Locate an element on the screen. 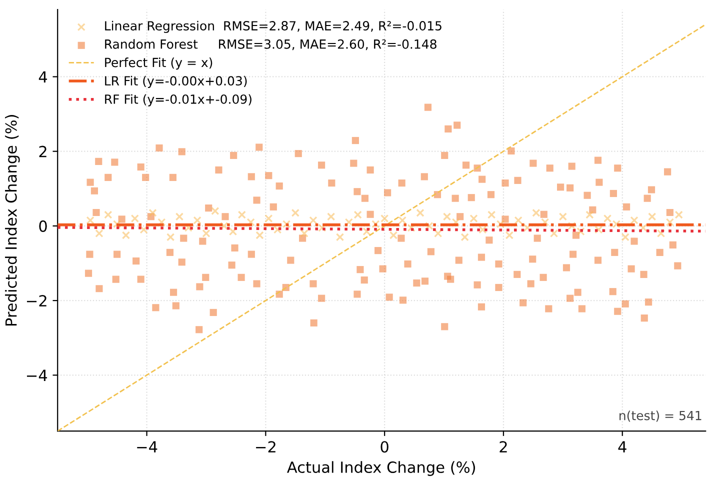 The width and height of the screenshot is (720, 479). legend-label: Linear Regression RMSE=2.87, MAE=2.49, R²=-0.015 is located at coordinates (273, 26).